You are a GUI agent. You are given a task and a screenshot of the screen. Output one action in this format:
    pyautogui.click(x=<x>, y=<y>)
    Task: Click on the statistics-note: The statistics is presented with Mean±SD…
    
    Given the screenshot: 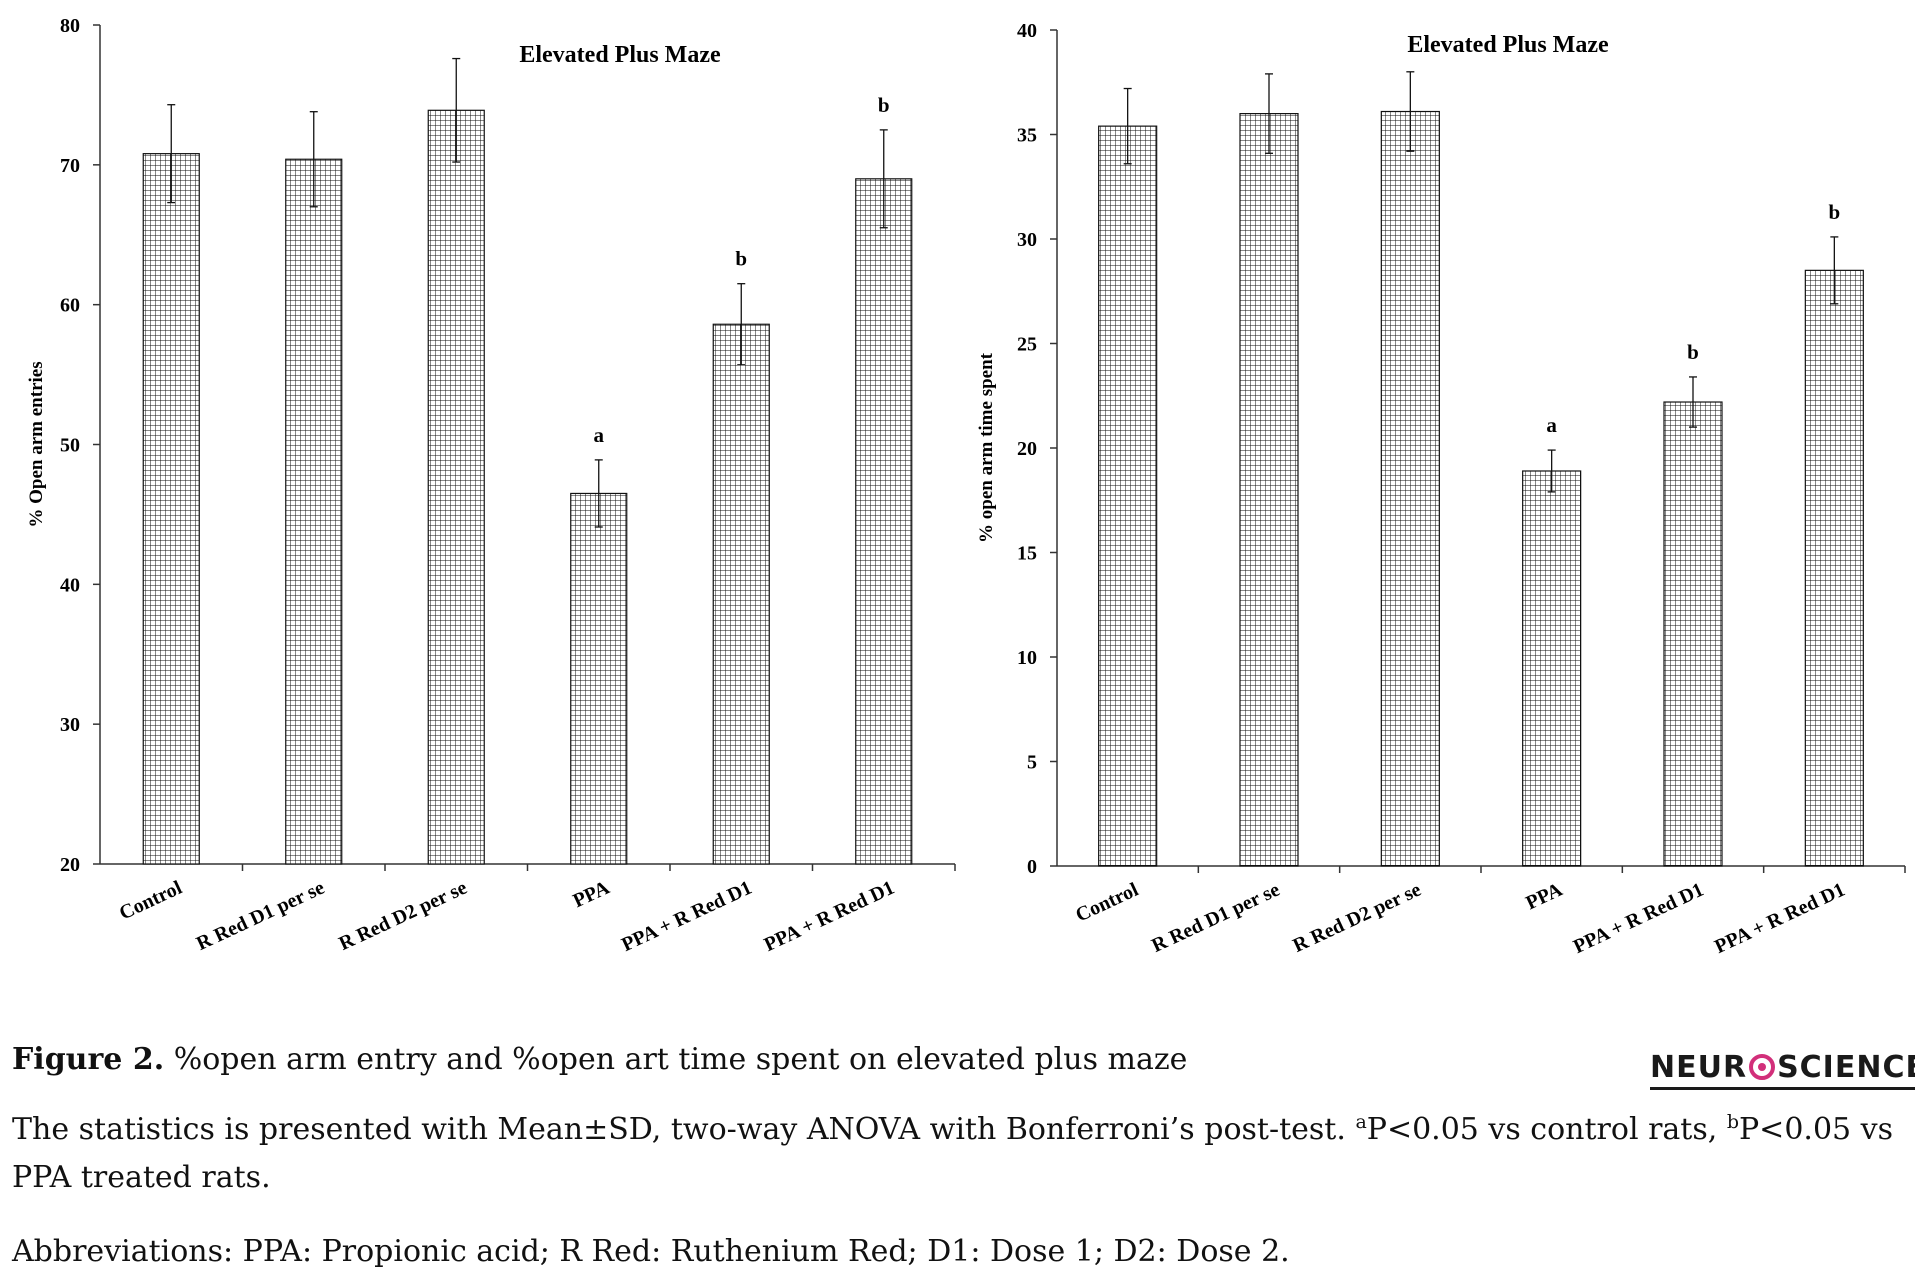 What is the action you would take?
    pyautogui.click(x=957, y=1154)
    